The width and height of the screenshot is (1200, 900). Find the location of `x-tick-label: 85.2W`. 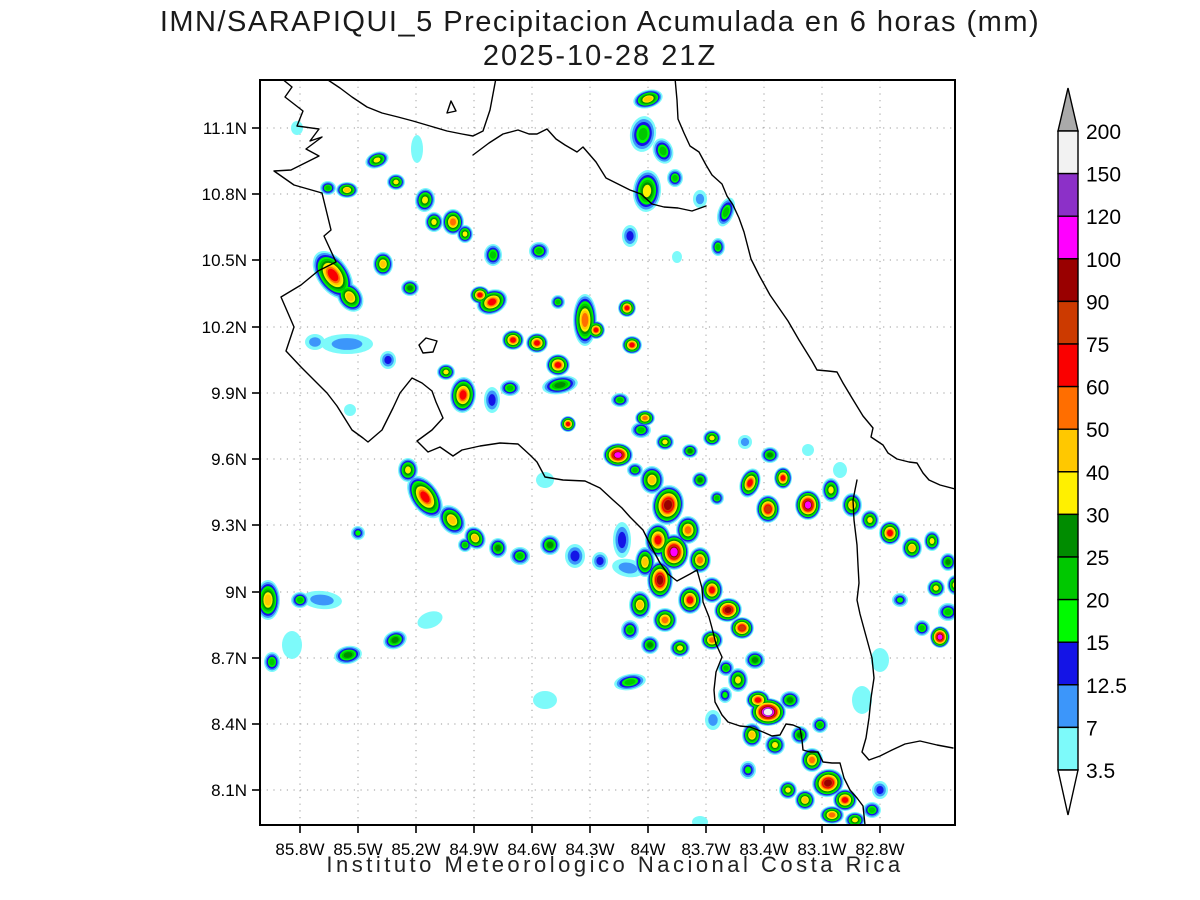

x-tick-label: 85.2W is located at coordinates (415, 849).